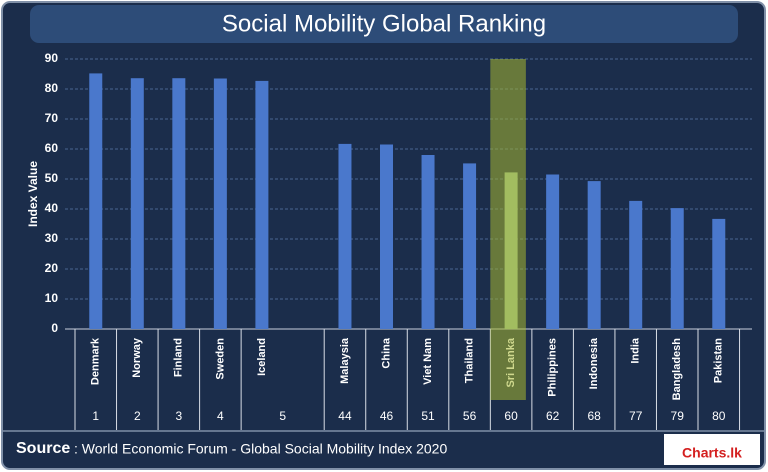 This screenshot has height=472, width=768. Describe the element at coordinates (719, 361) in the screenshot. I see `x-tick-label: Pakistan` at that location.